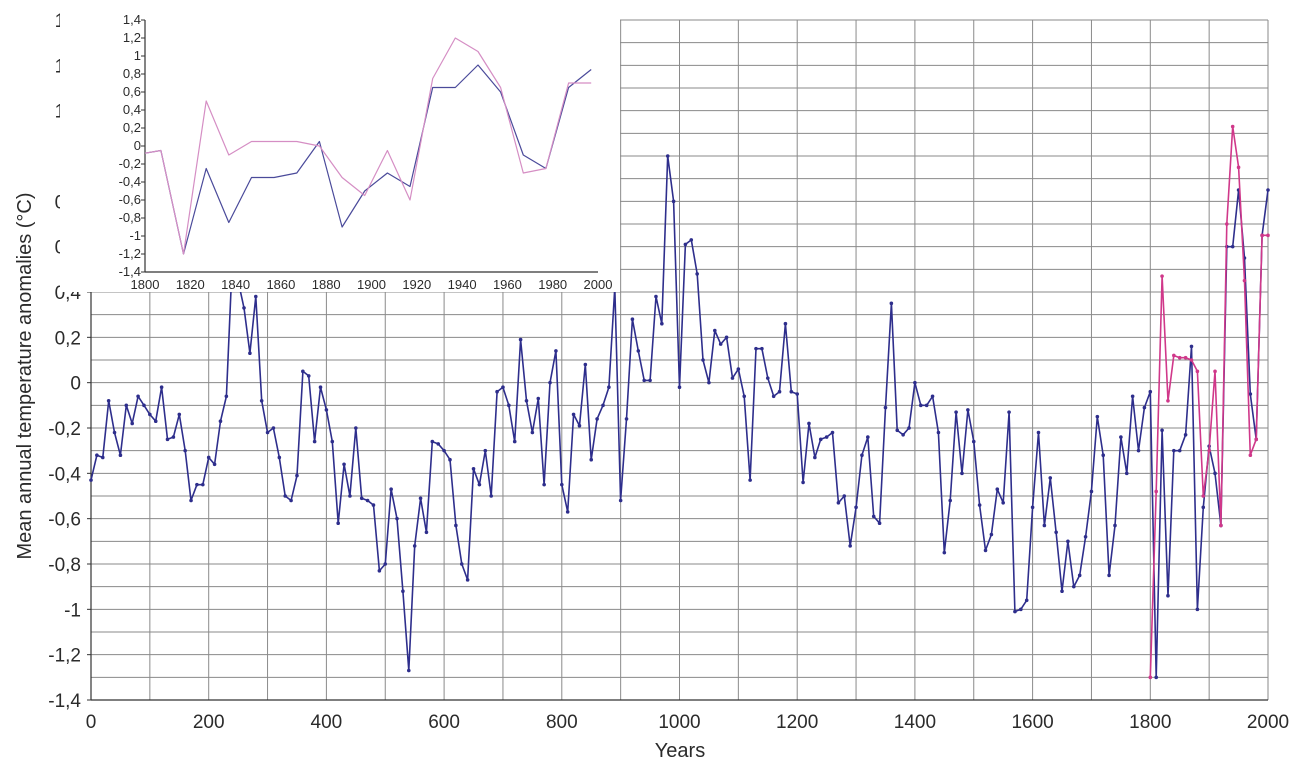  I want to click on inset-y-tick-label: 0,4, so click(132, 109).